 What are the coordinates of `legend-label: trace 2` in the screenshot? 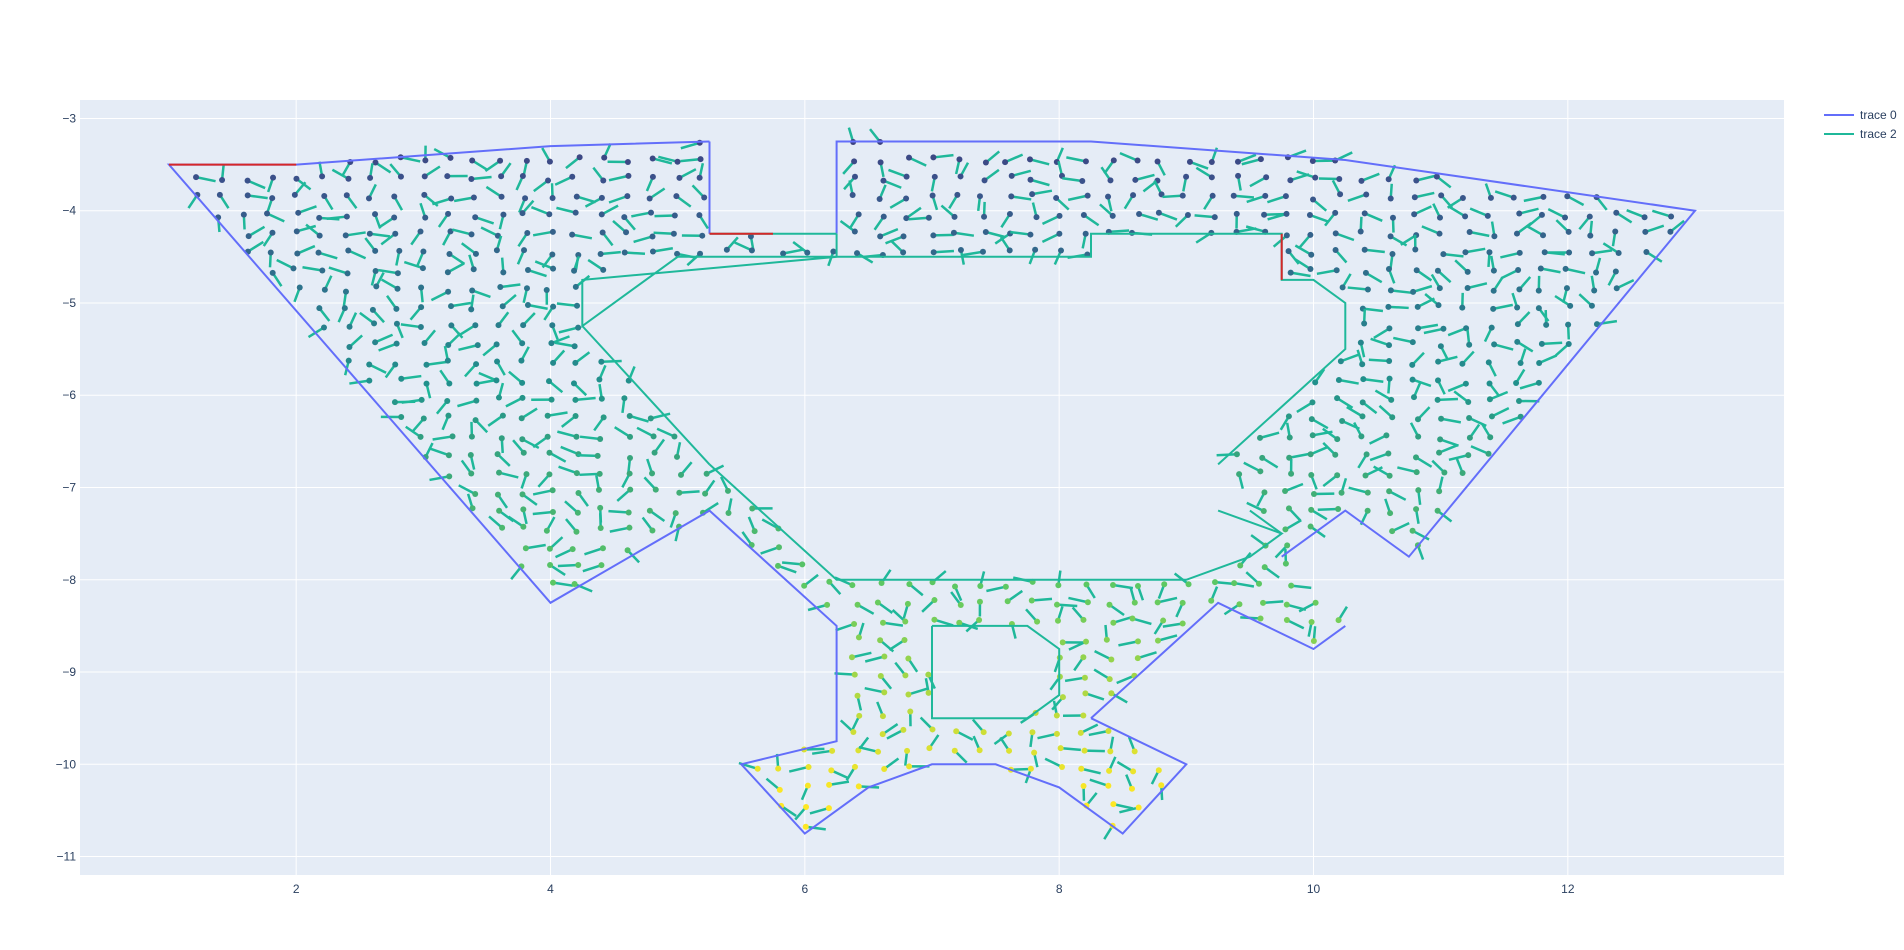 It's located at (1878, 134).